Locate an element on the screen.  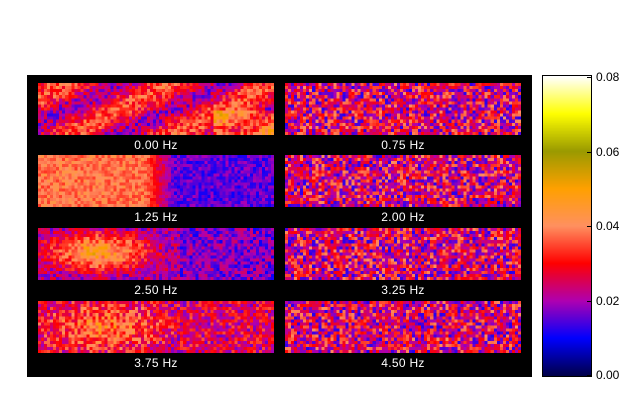
colorbar-tick-label: 0.00 is located at coordinates (608, 375).